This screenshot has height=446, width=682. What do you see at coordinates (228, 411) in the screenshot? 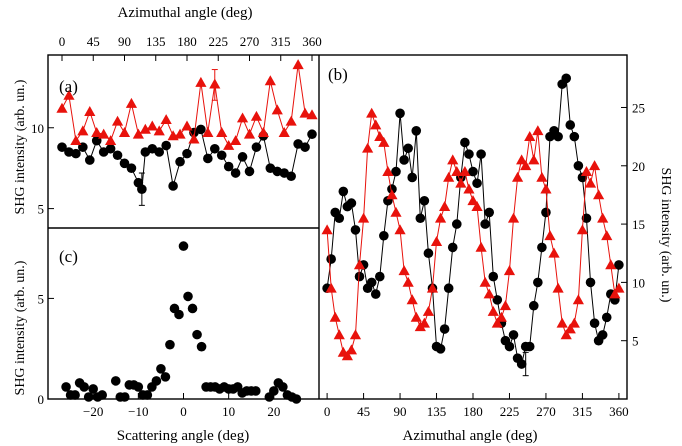
I see `panel-c-x-tick-label-10: 10` at bounding box center [228, 411].